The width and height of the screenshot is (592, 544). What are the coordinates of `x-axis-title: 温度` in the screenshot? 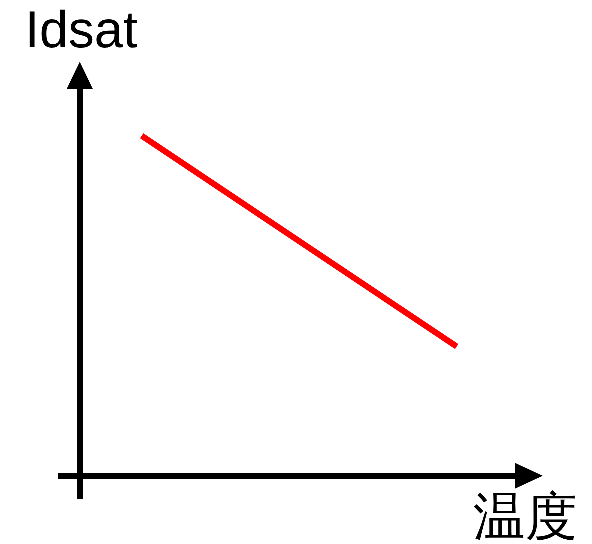 It's located at (526, 516).